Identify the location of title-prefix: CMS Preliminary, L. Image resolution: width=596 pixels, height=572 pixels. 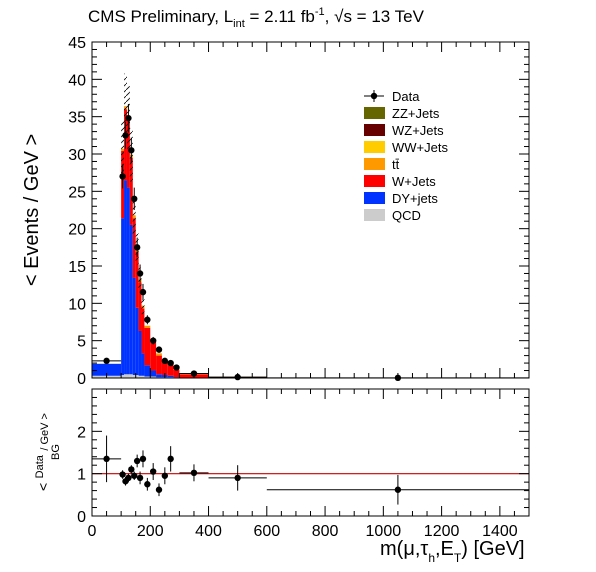
(160, 16).